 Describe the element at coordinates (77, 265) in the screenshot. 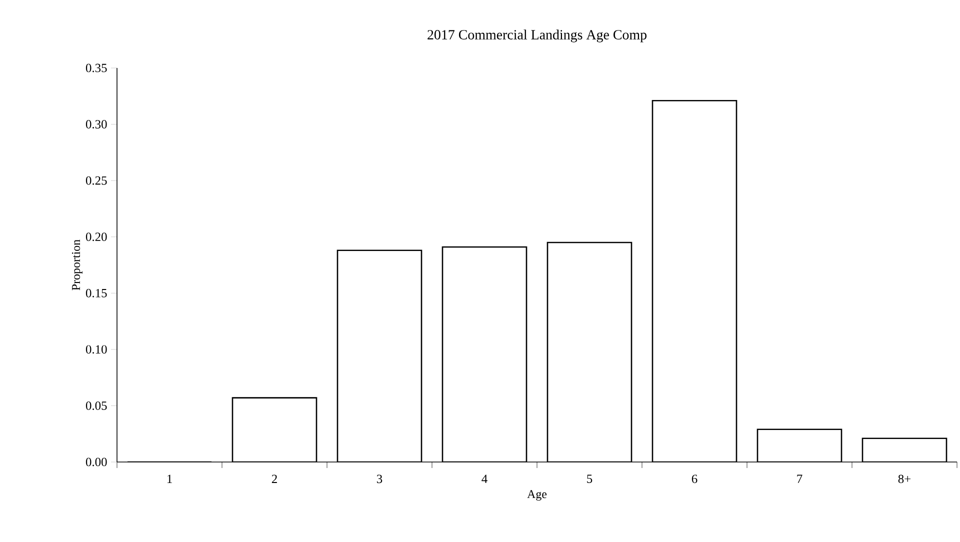

I see `y-axis-title: Proportion` at that location.